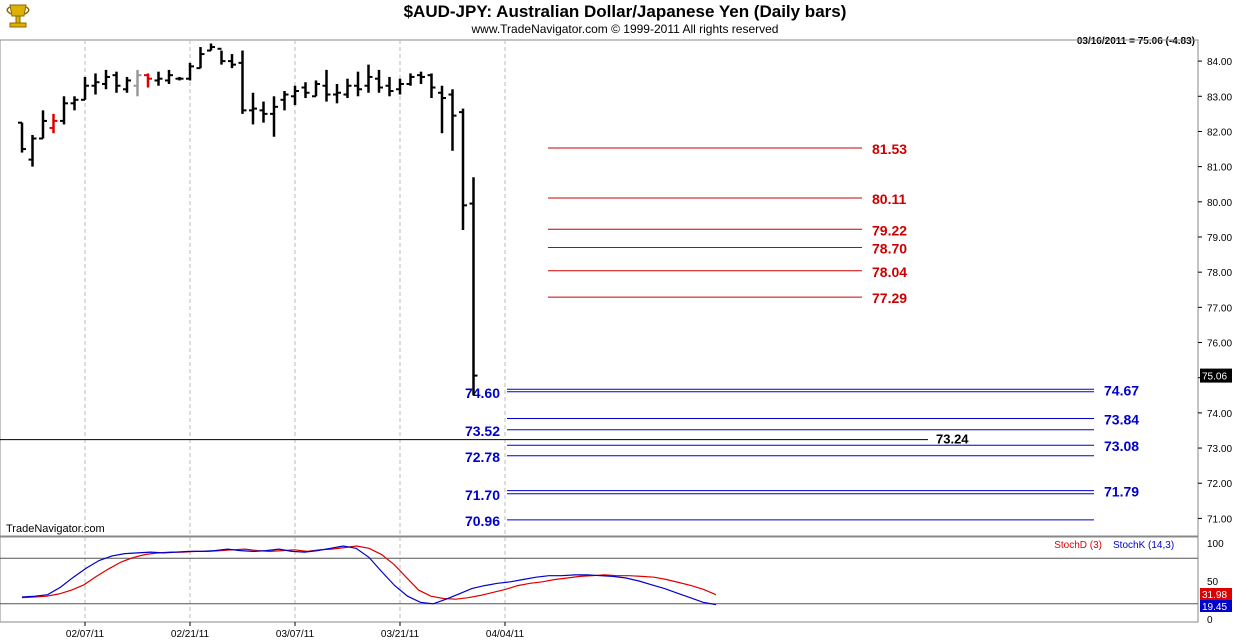 The width and height of the screenshot is (1250, 643). What do you see at coordinates (1215, 544) in the screenshot?
I see `stoch-tick-label: 100` at bounding box center [1215, 544].